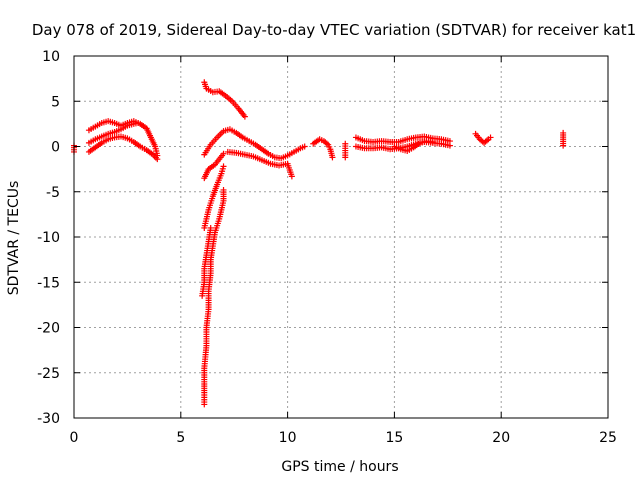 The width and height of the screenshot is (640, 480). Describe the element at coordinates (608, 438) in the screenshot. I see `x-tick-label: 25` at that location.